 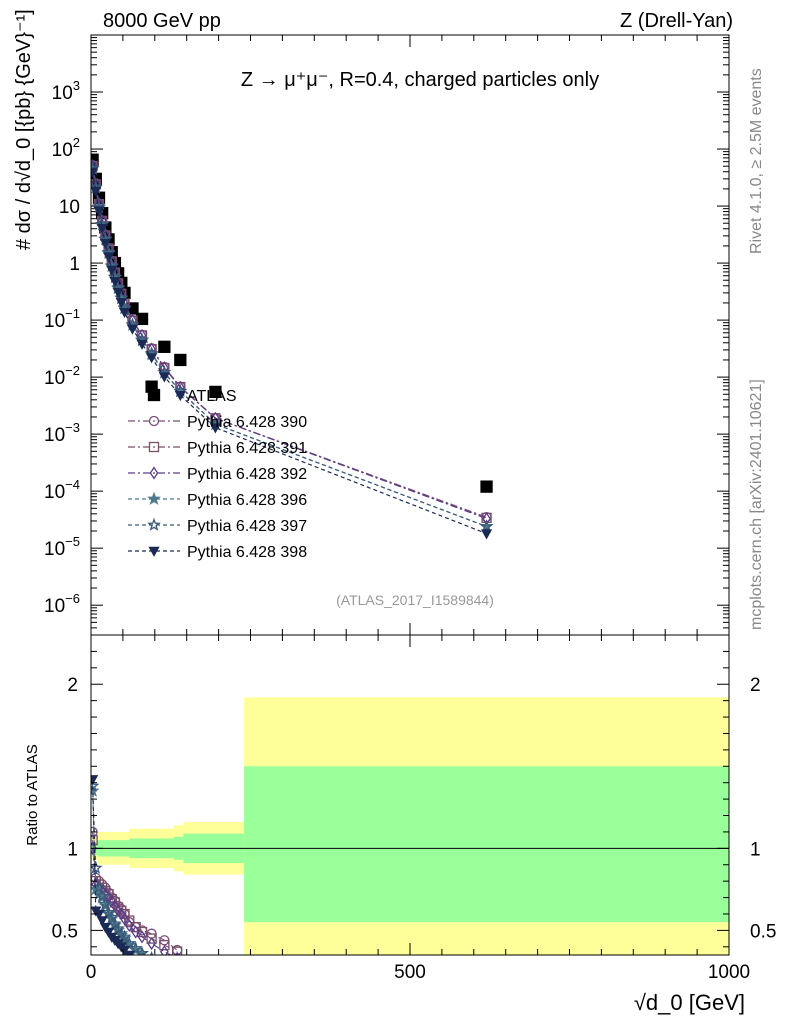 I want to click on legend-label: Pythia 6.428 390, so click(x=247, y=422).